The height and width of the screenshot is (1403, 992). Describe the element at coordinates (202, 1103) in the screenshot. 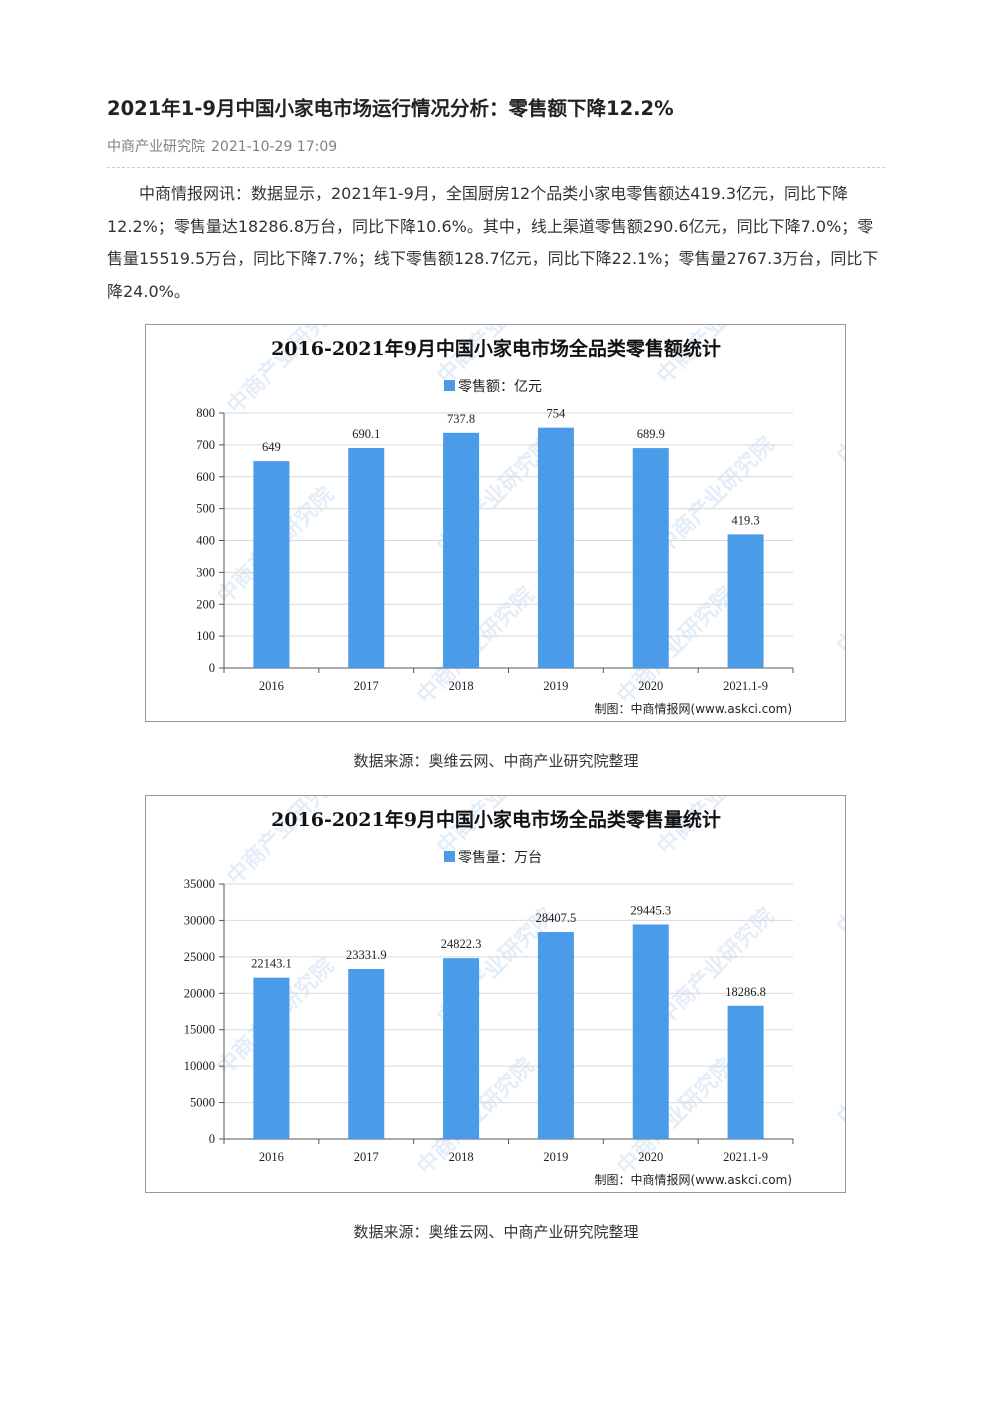

I see `y-tick-label: 5000` at that location.